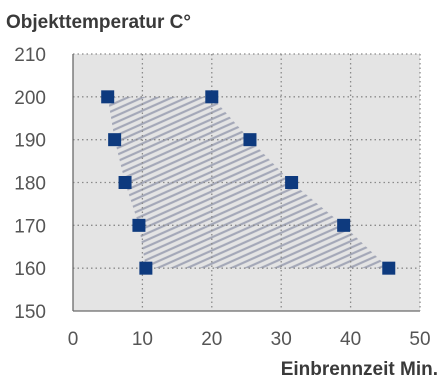 Image resolution: width=448 pixels, height=383 pixels. Describe the element at coordinates (281, 339) in the screenshot. I see `x-tick-label: 30` at that location.